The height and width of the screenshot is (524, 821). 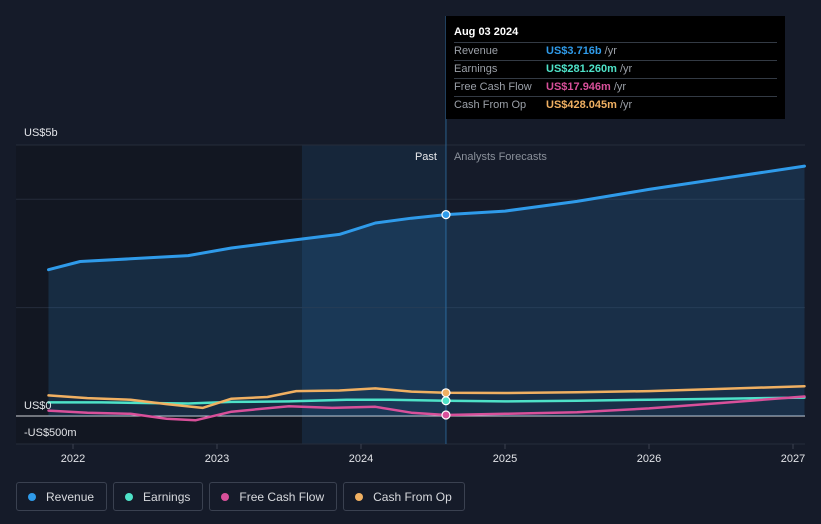 What do you see at coordinates (649, 459) in the screenshot?
I see `x-label: 2026` at bounding box center [649, 459].